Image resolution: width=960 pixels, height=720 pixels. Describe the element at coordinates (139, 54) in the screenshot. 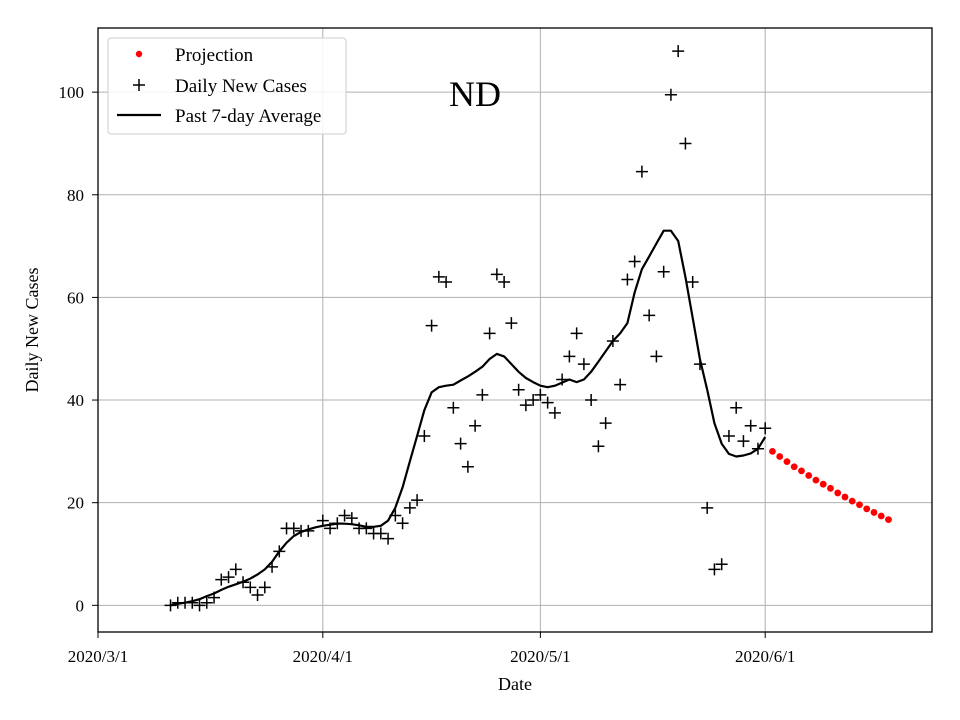

I see `legend-projection-dot-icon` at that location.